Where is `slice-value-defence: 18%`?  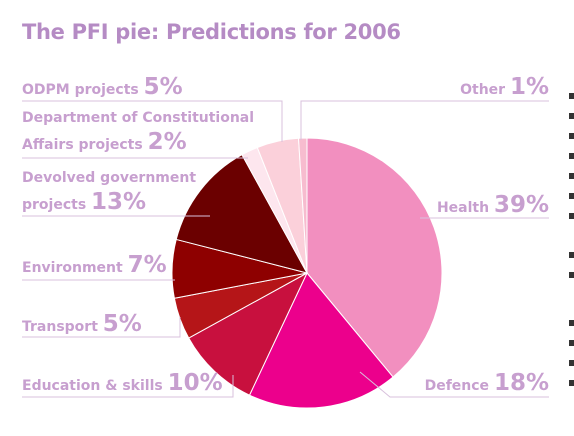 slice-value-defence: 18% is located at coordinates (521, 383).